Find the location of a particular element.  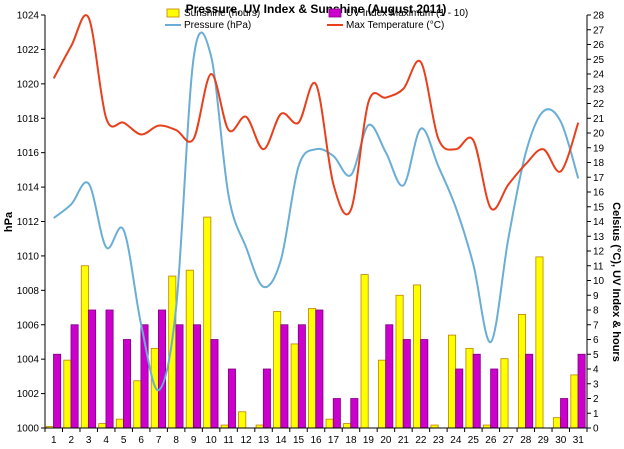

legend-label: Pressure (hPa) is located at coordinates (217, 25).